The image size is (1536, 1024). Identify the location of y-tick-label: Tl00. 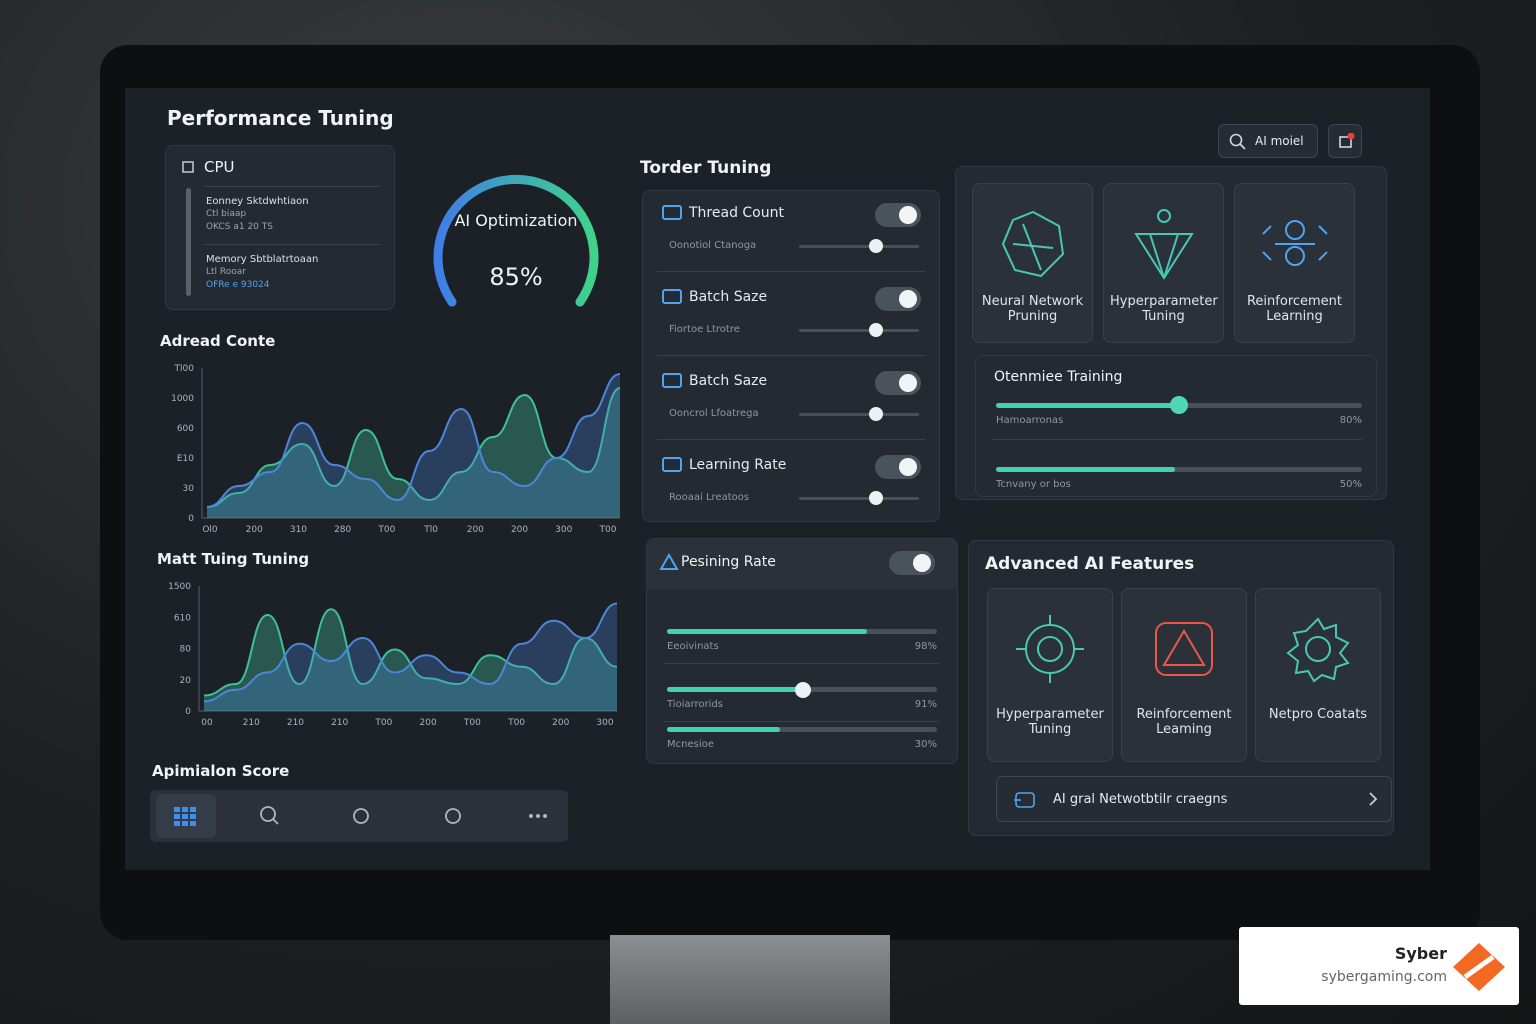
(184, 369).